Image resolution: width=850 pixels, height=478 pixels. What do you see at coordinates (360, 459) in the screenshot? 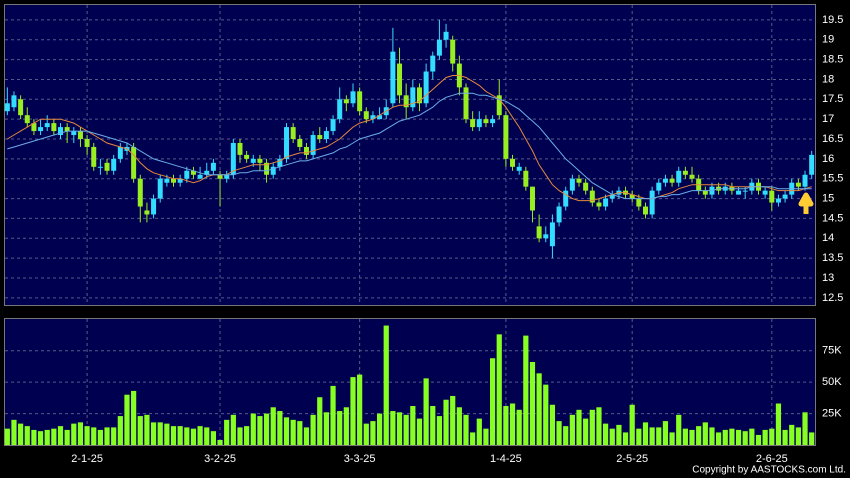
I see `x-tick-label: 3-3-25` at bounding box center [360, 459].